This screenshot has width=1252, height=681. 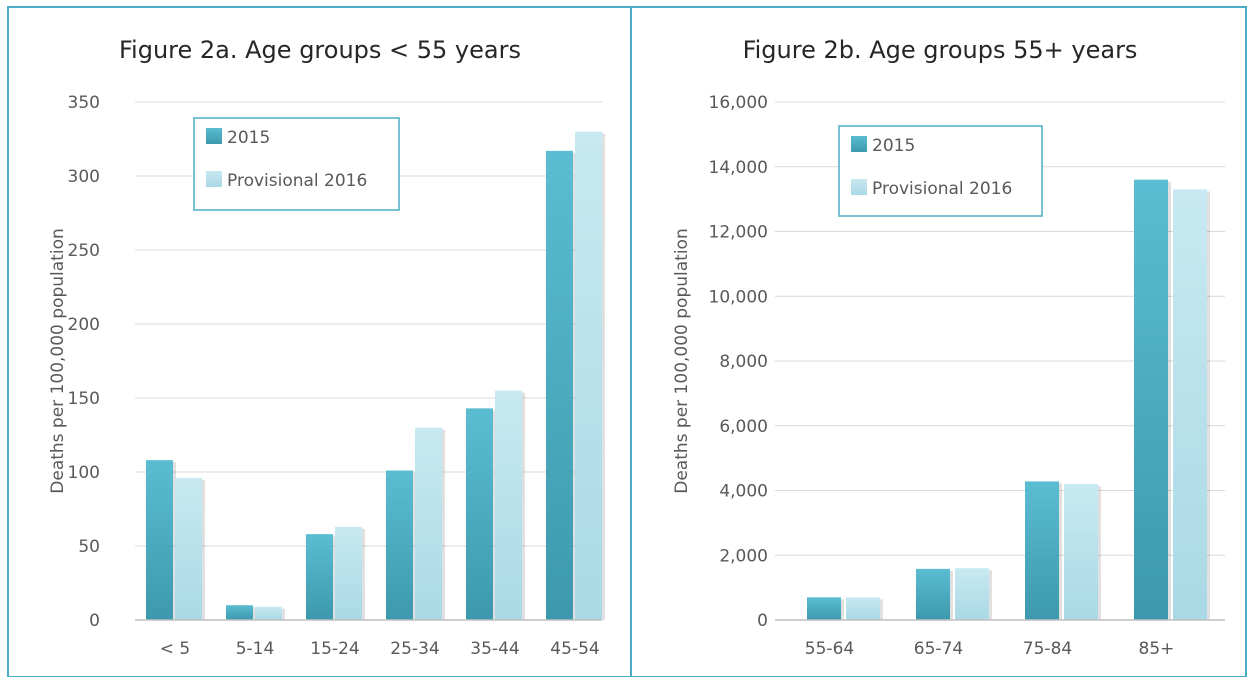 I want to click on x-tick-label: 75-84, so click(x=1047, y=649).